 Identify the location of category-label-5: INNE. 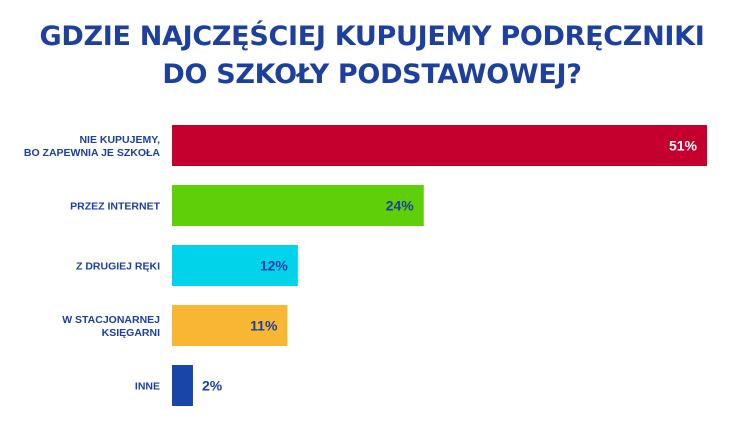
(147, 387).